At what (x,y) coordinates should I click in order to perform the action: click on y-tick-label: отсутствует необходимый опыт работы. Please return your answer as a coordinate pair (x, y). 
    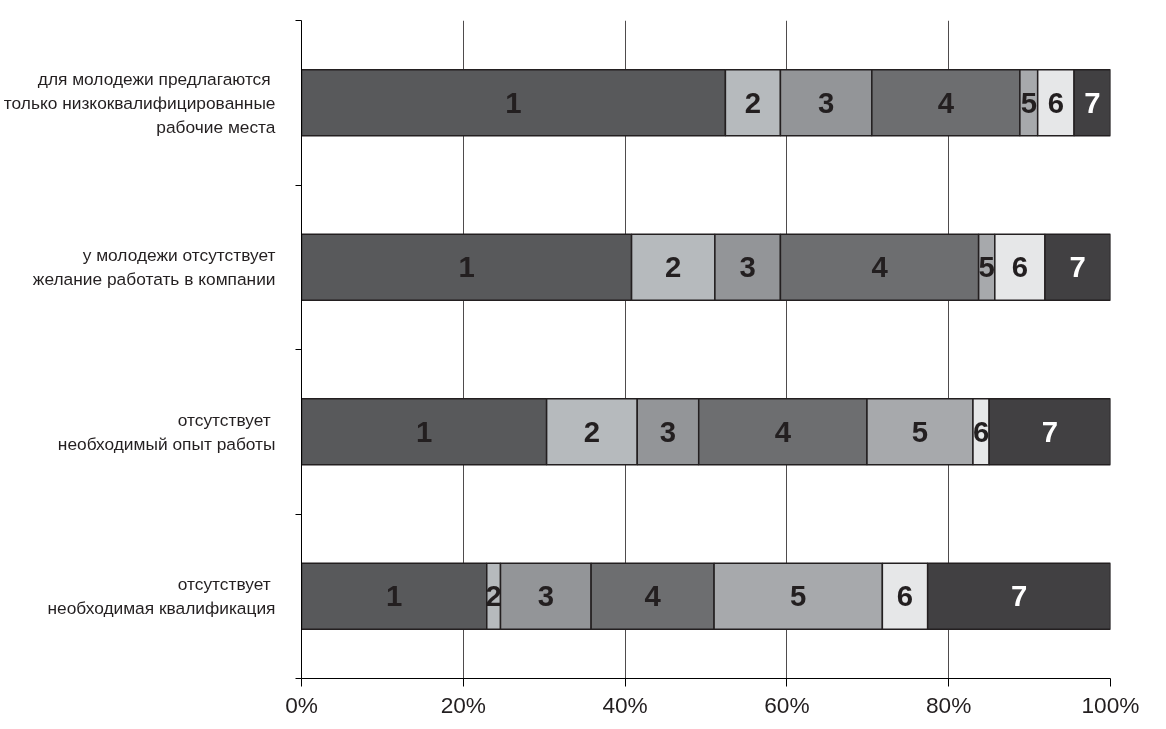
    Looking at the image, I should click on (166, 431).